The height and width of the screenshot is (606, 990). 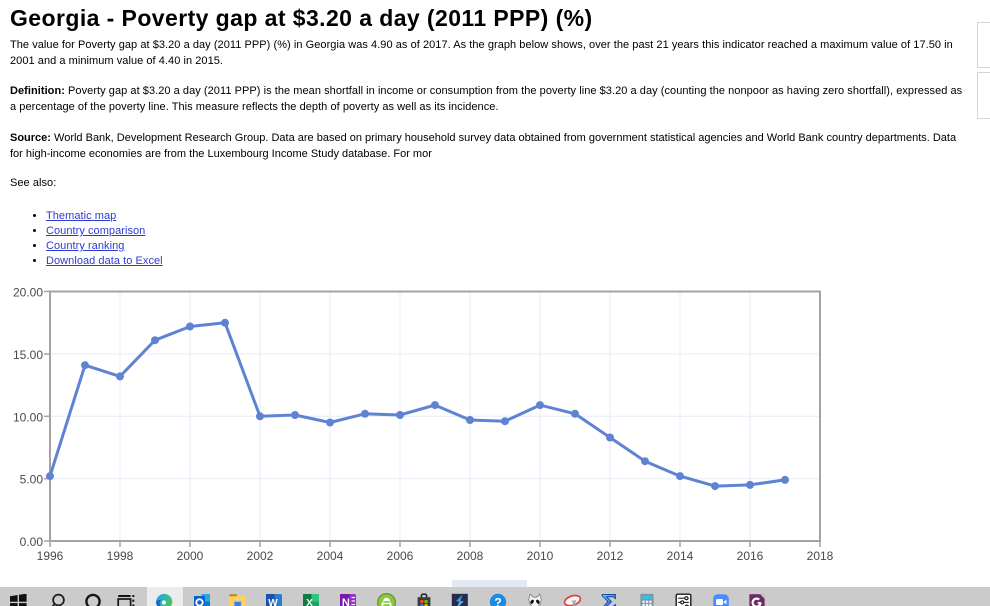 What do you see at coordinates (28, 293) in the screenshot?
I see `svg-text: 20.00` at bounding box center [28, 293].